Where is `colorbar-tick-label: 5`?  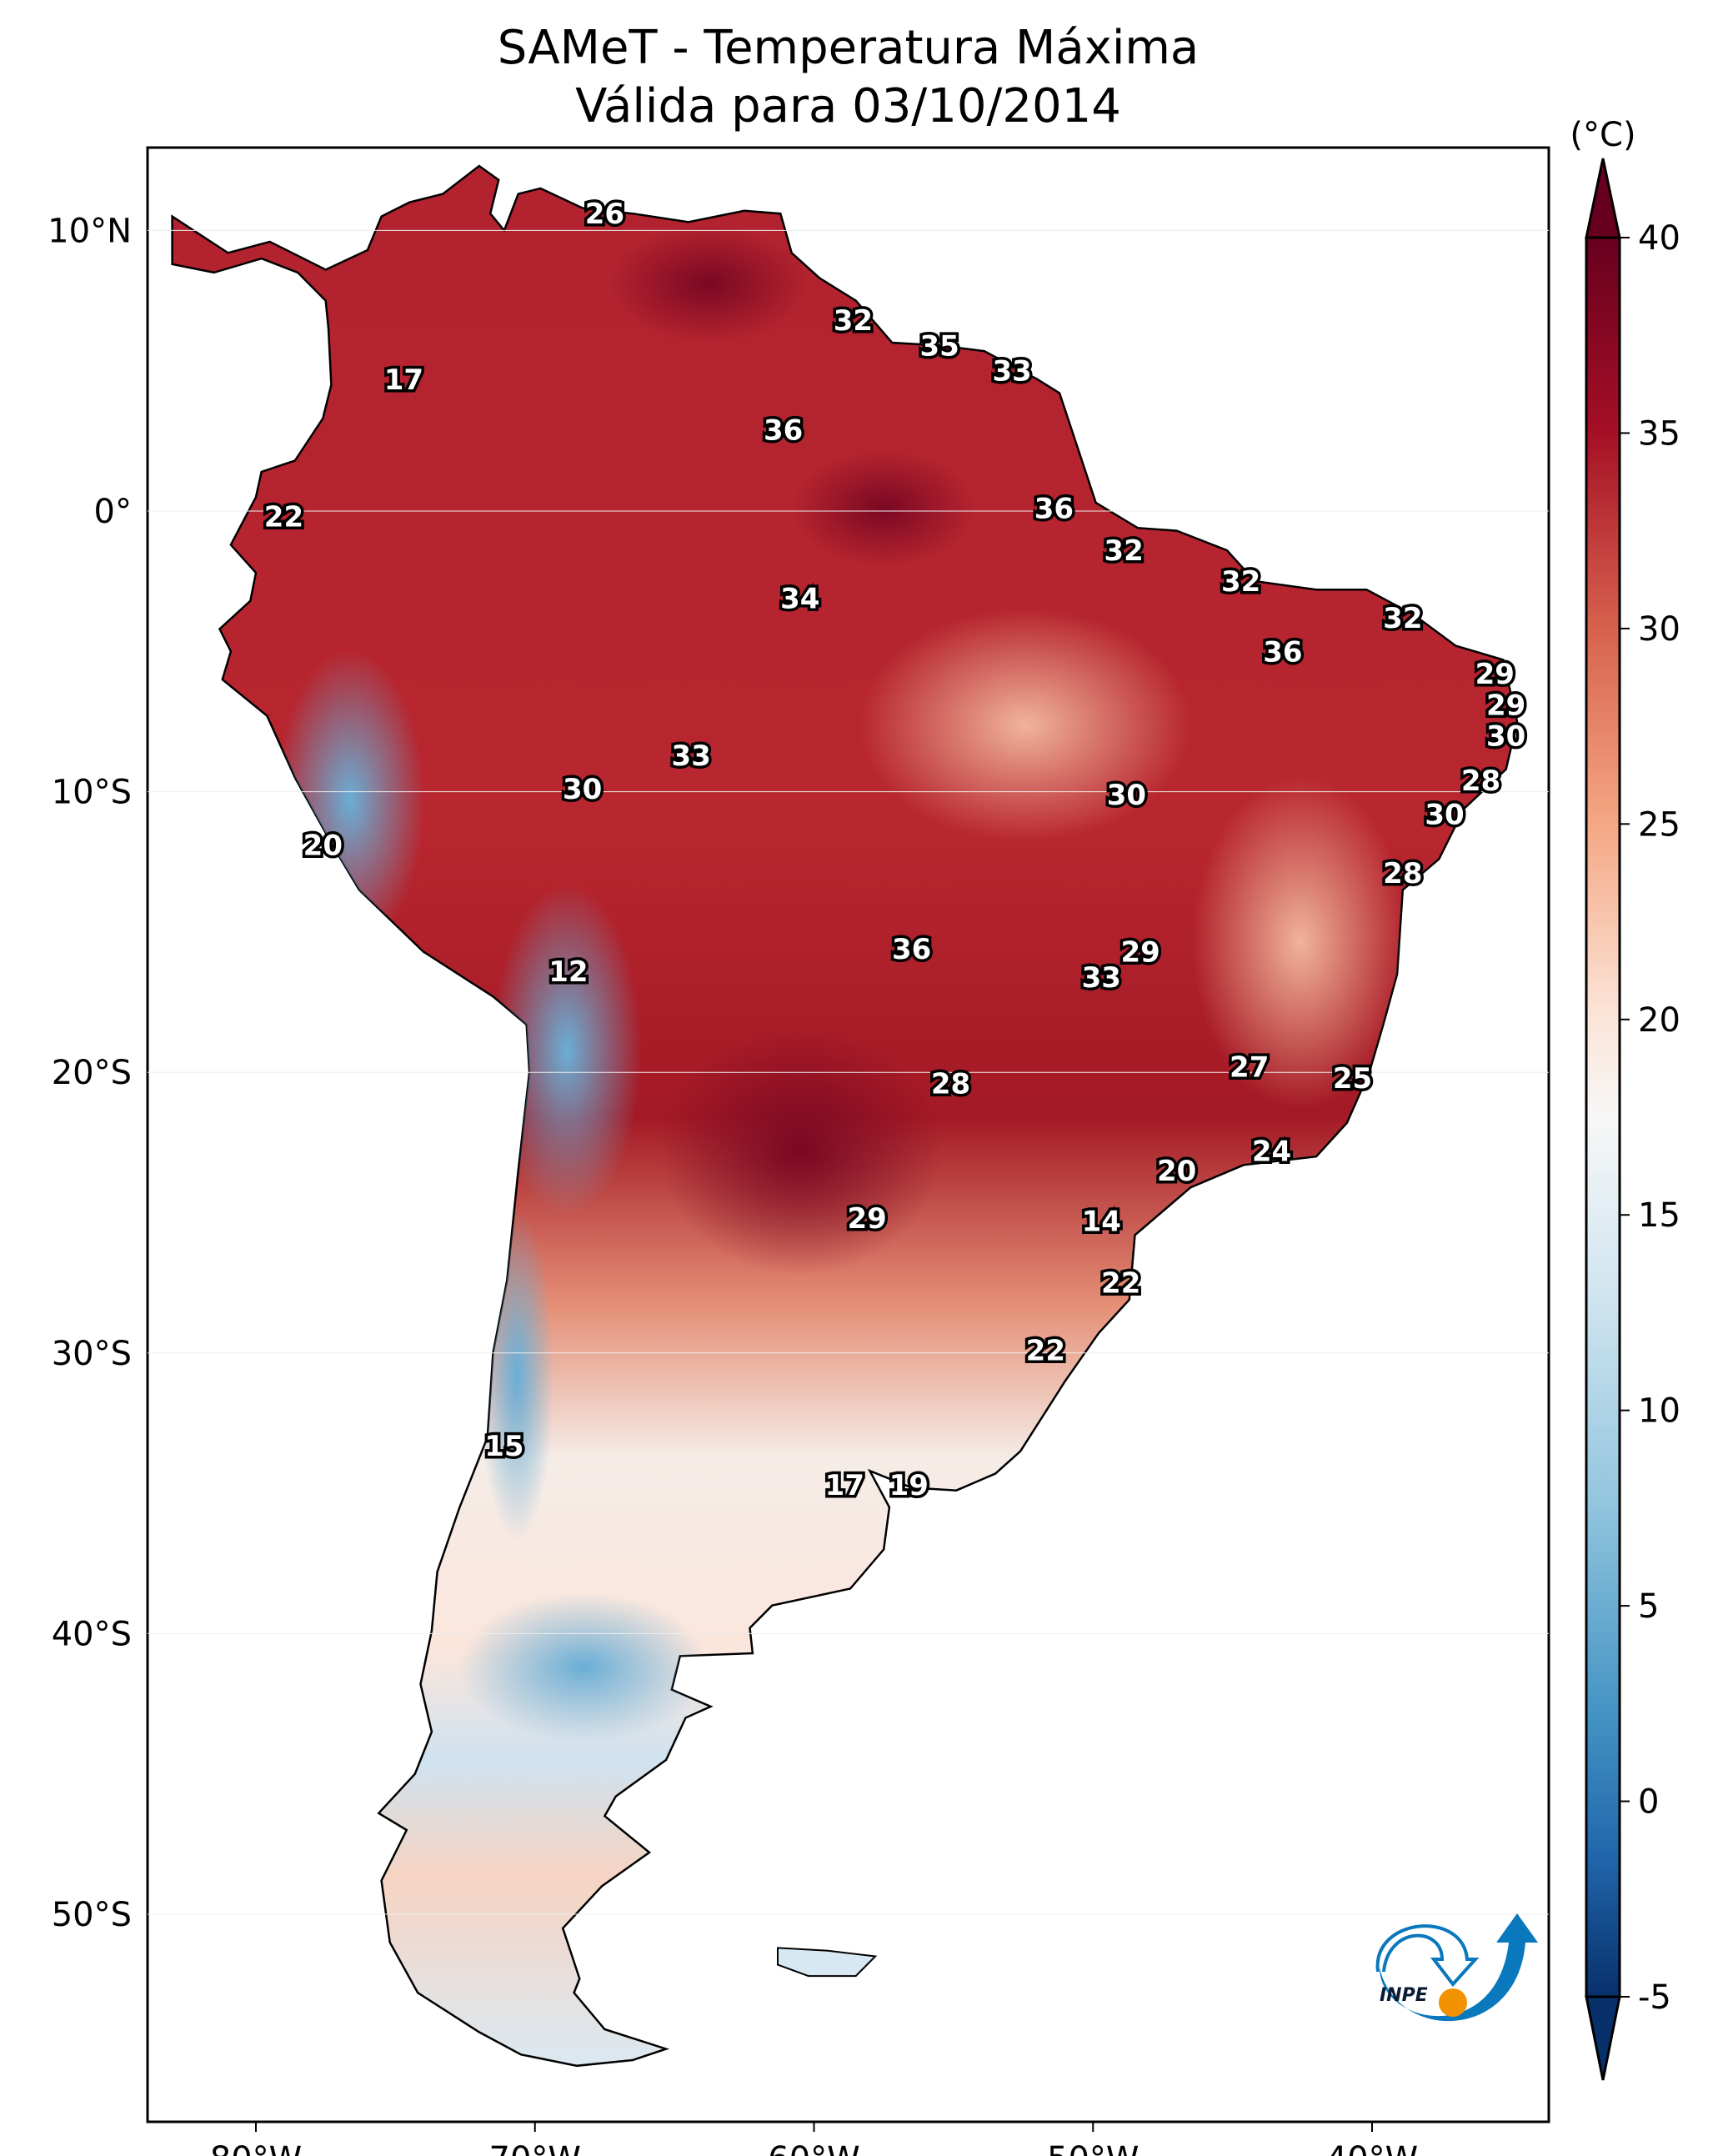
colorbar-tick-label: 5 is located at coordinates (1648, 1606).